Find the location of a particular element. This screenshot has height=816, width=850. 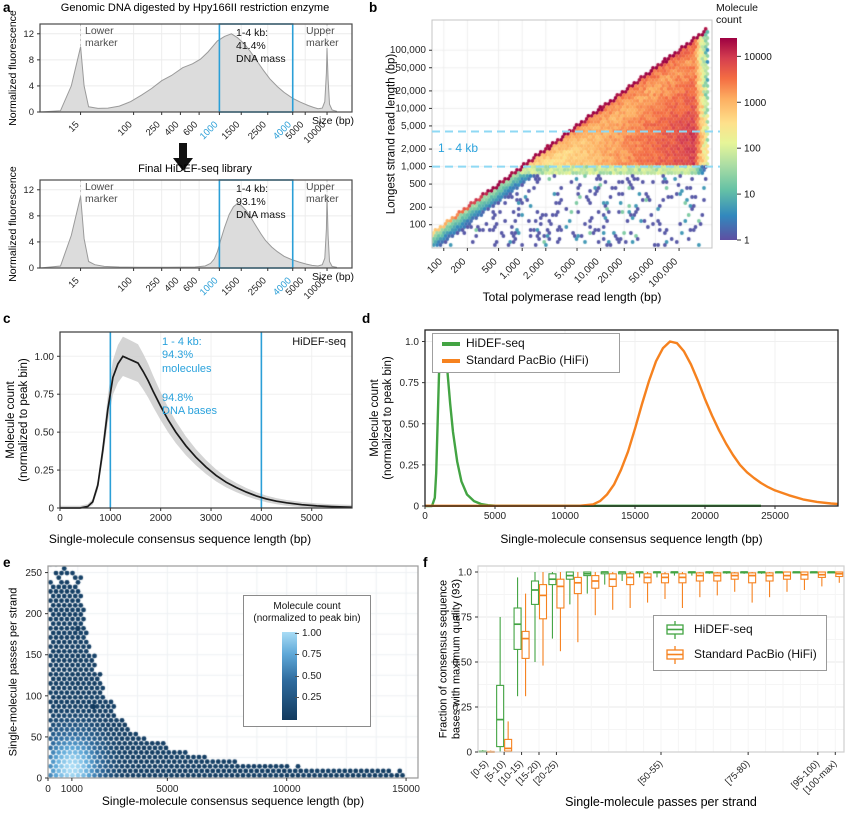

hexbin-axes: 0 50 100 150 200 250 0 1000 5000 10000 15000 is located at coordinates (222, 680).